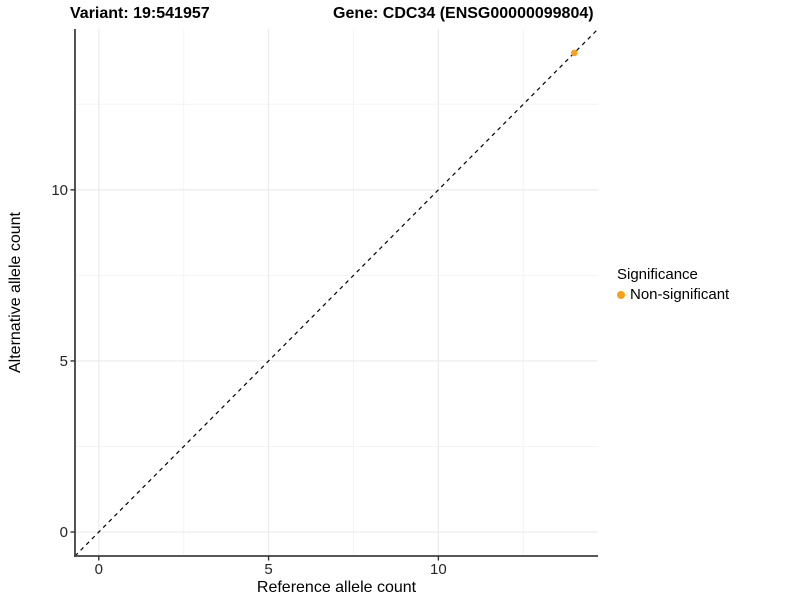 The height and width of the screenshot is (600, 800). Describe the element at coordinates (15, 292) in the screenshot. I see `y-axis-title: Alternative allele count` at that location.